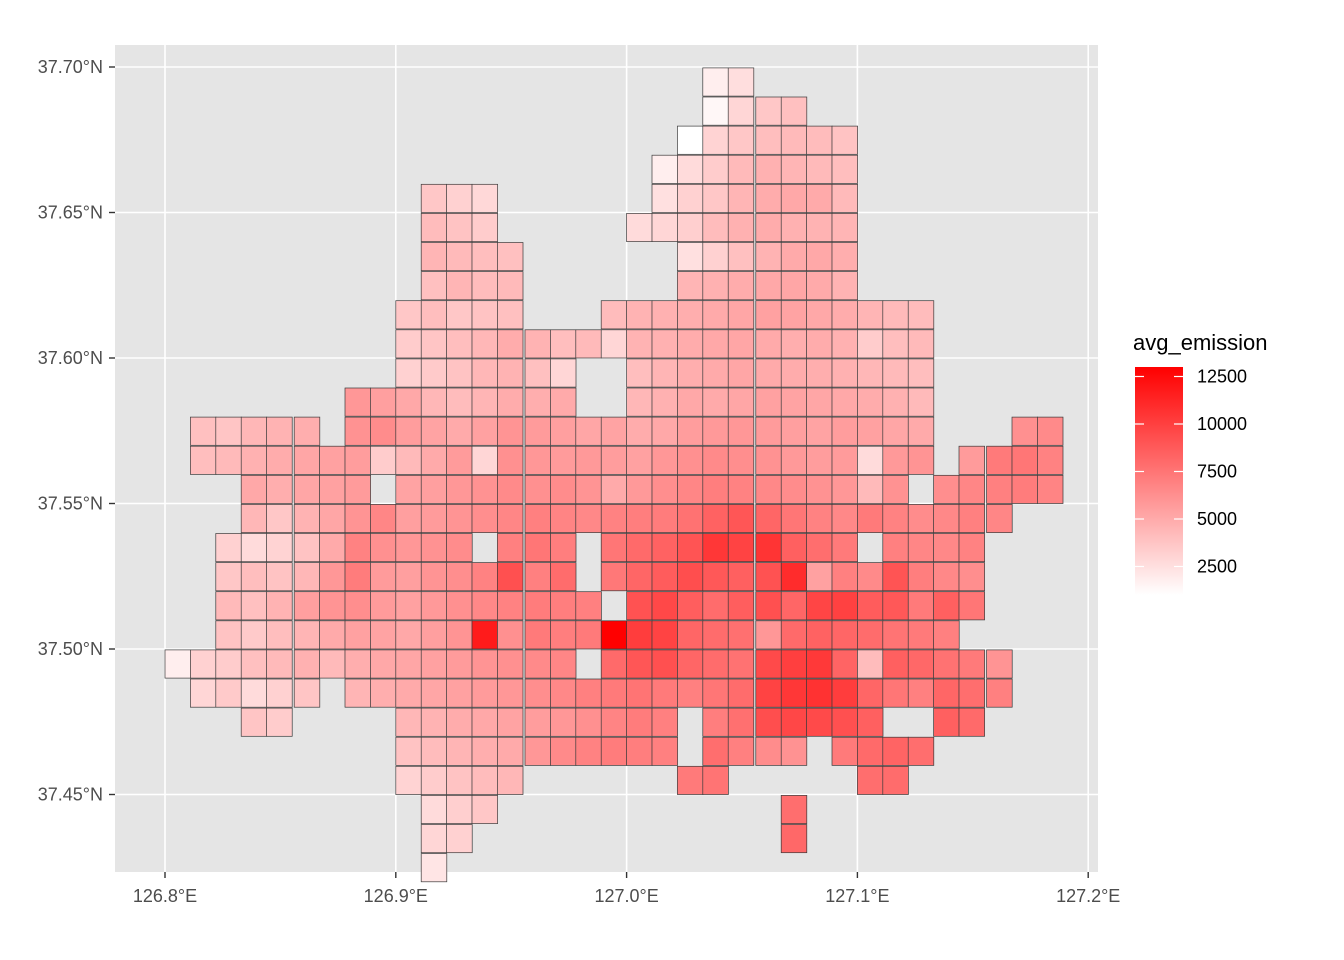  Describe the element at coordinates (626, 896) in the screenshot. I see `x-tick-label: 127.0°E` at that location.